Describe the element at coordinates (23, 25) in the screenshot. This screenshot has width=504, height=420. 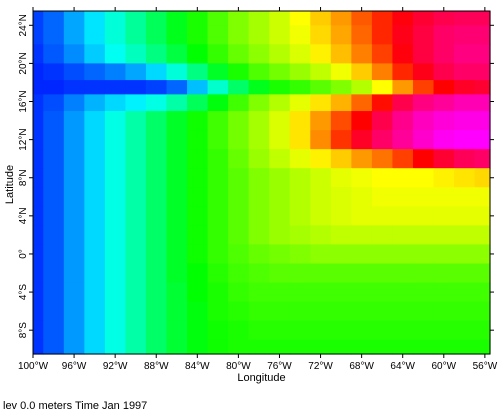
I see `y-tick-label: 24°N` at that location.